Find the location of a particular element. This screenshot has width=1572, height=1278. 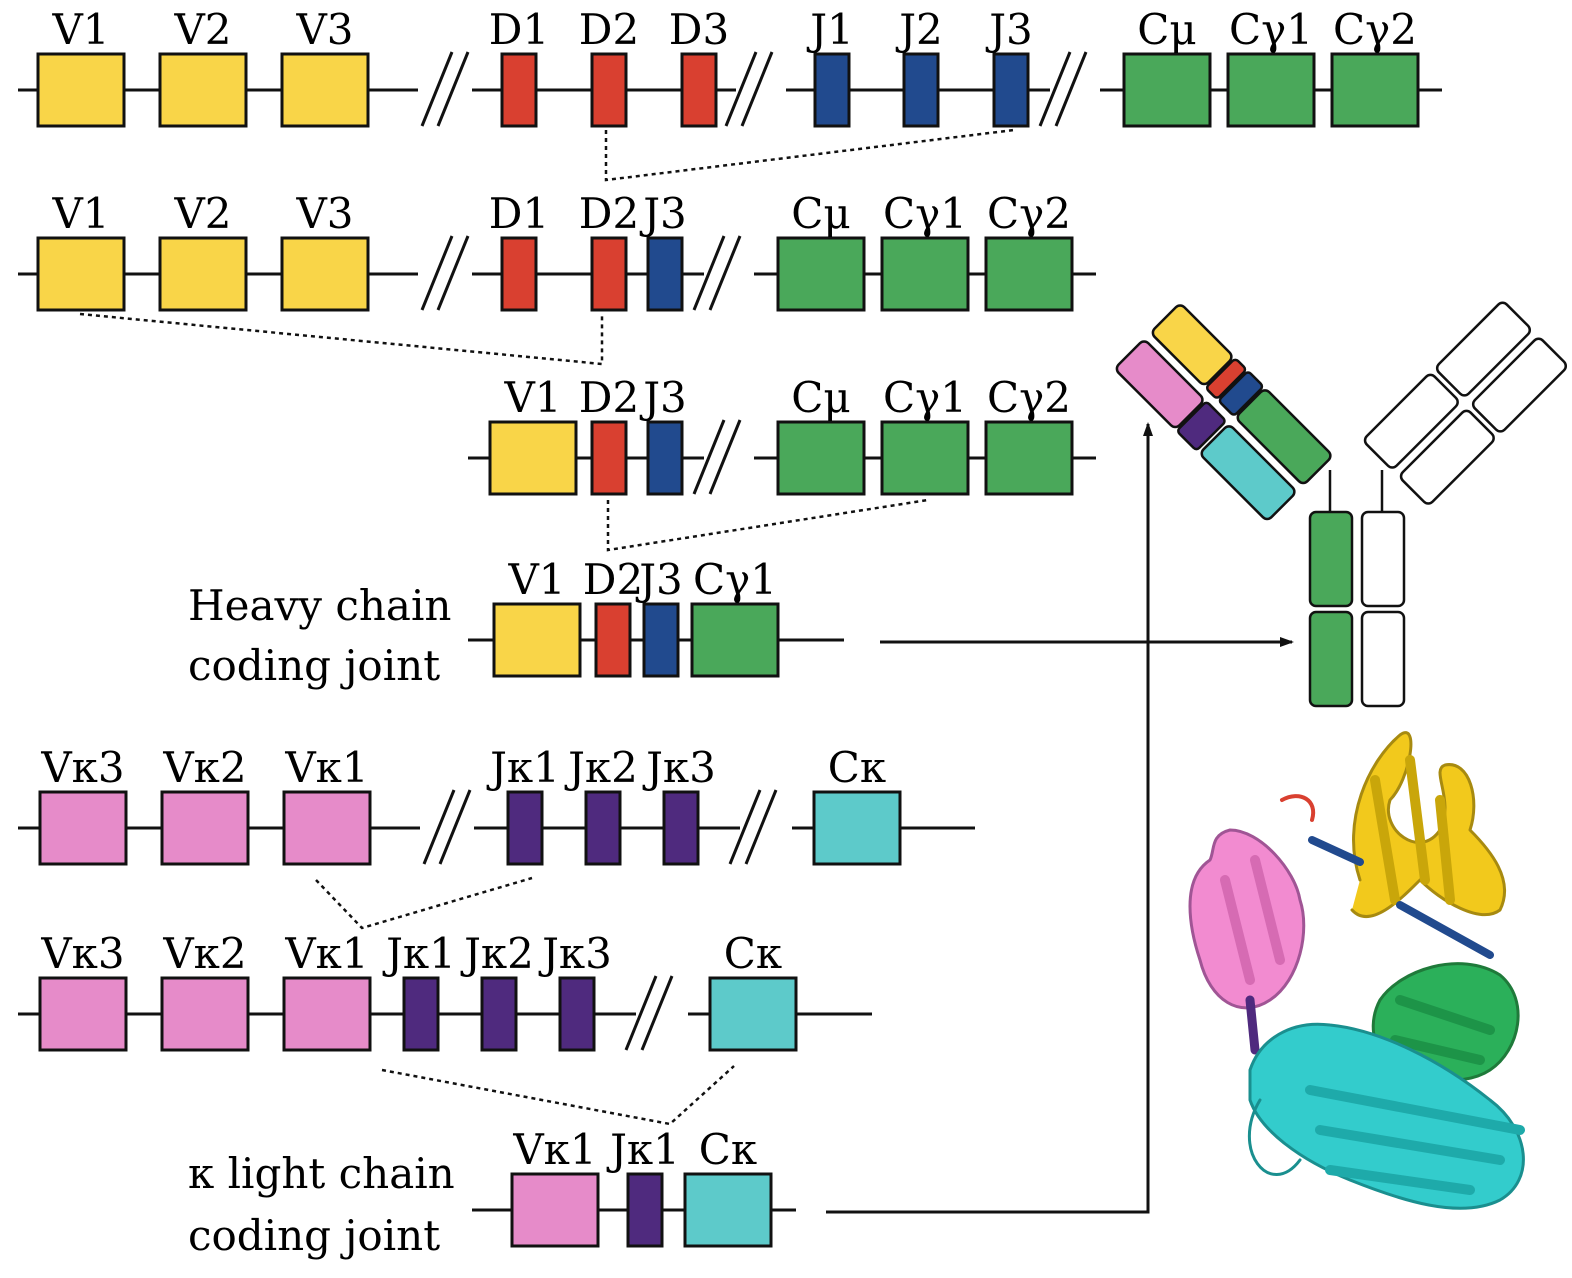

vdj-join-connector is located at coordinates (341, 339).